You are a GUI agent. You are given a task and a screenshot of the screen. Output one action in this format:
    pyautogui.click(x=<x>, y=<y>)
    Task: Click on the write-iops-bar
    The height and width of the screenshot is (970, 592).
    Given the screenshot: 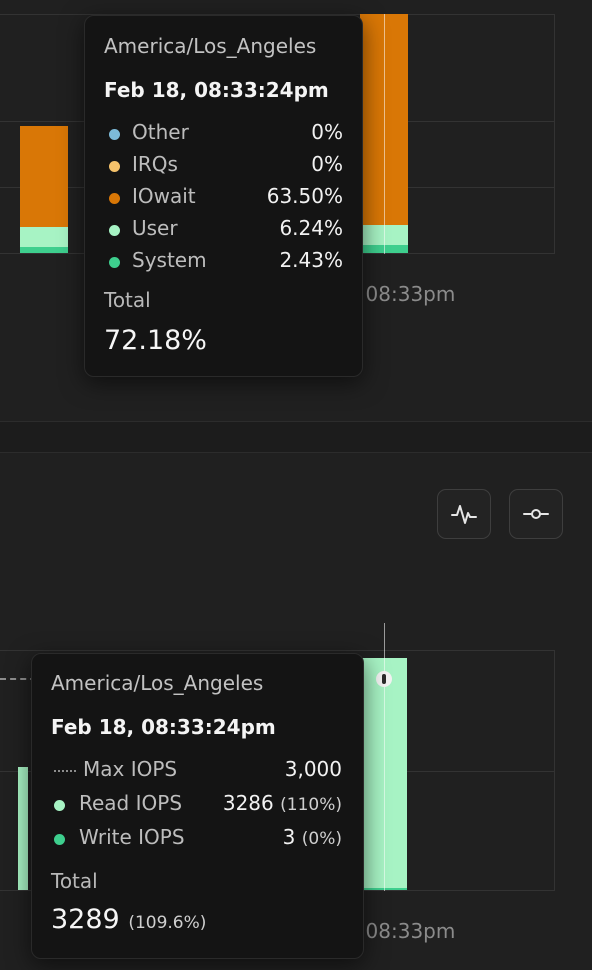 What is the action you would take?
    pyautogui.click(x=383, y=889)
    